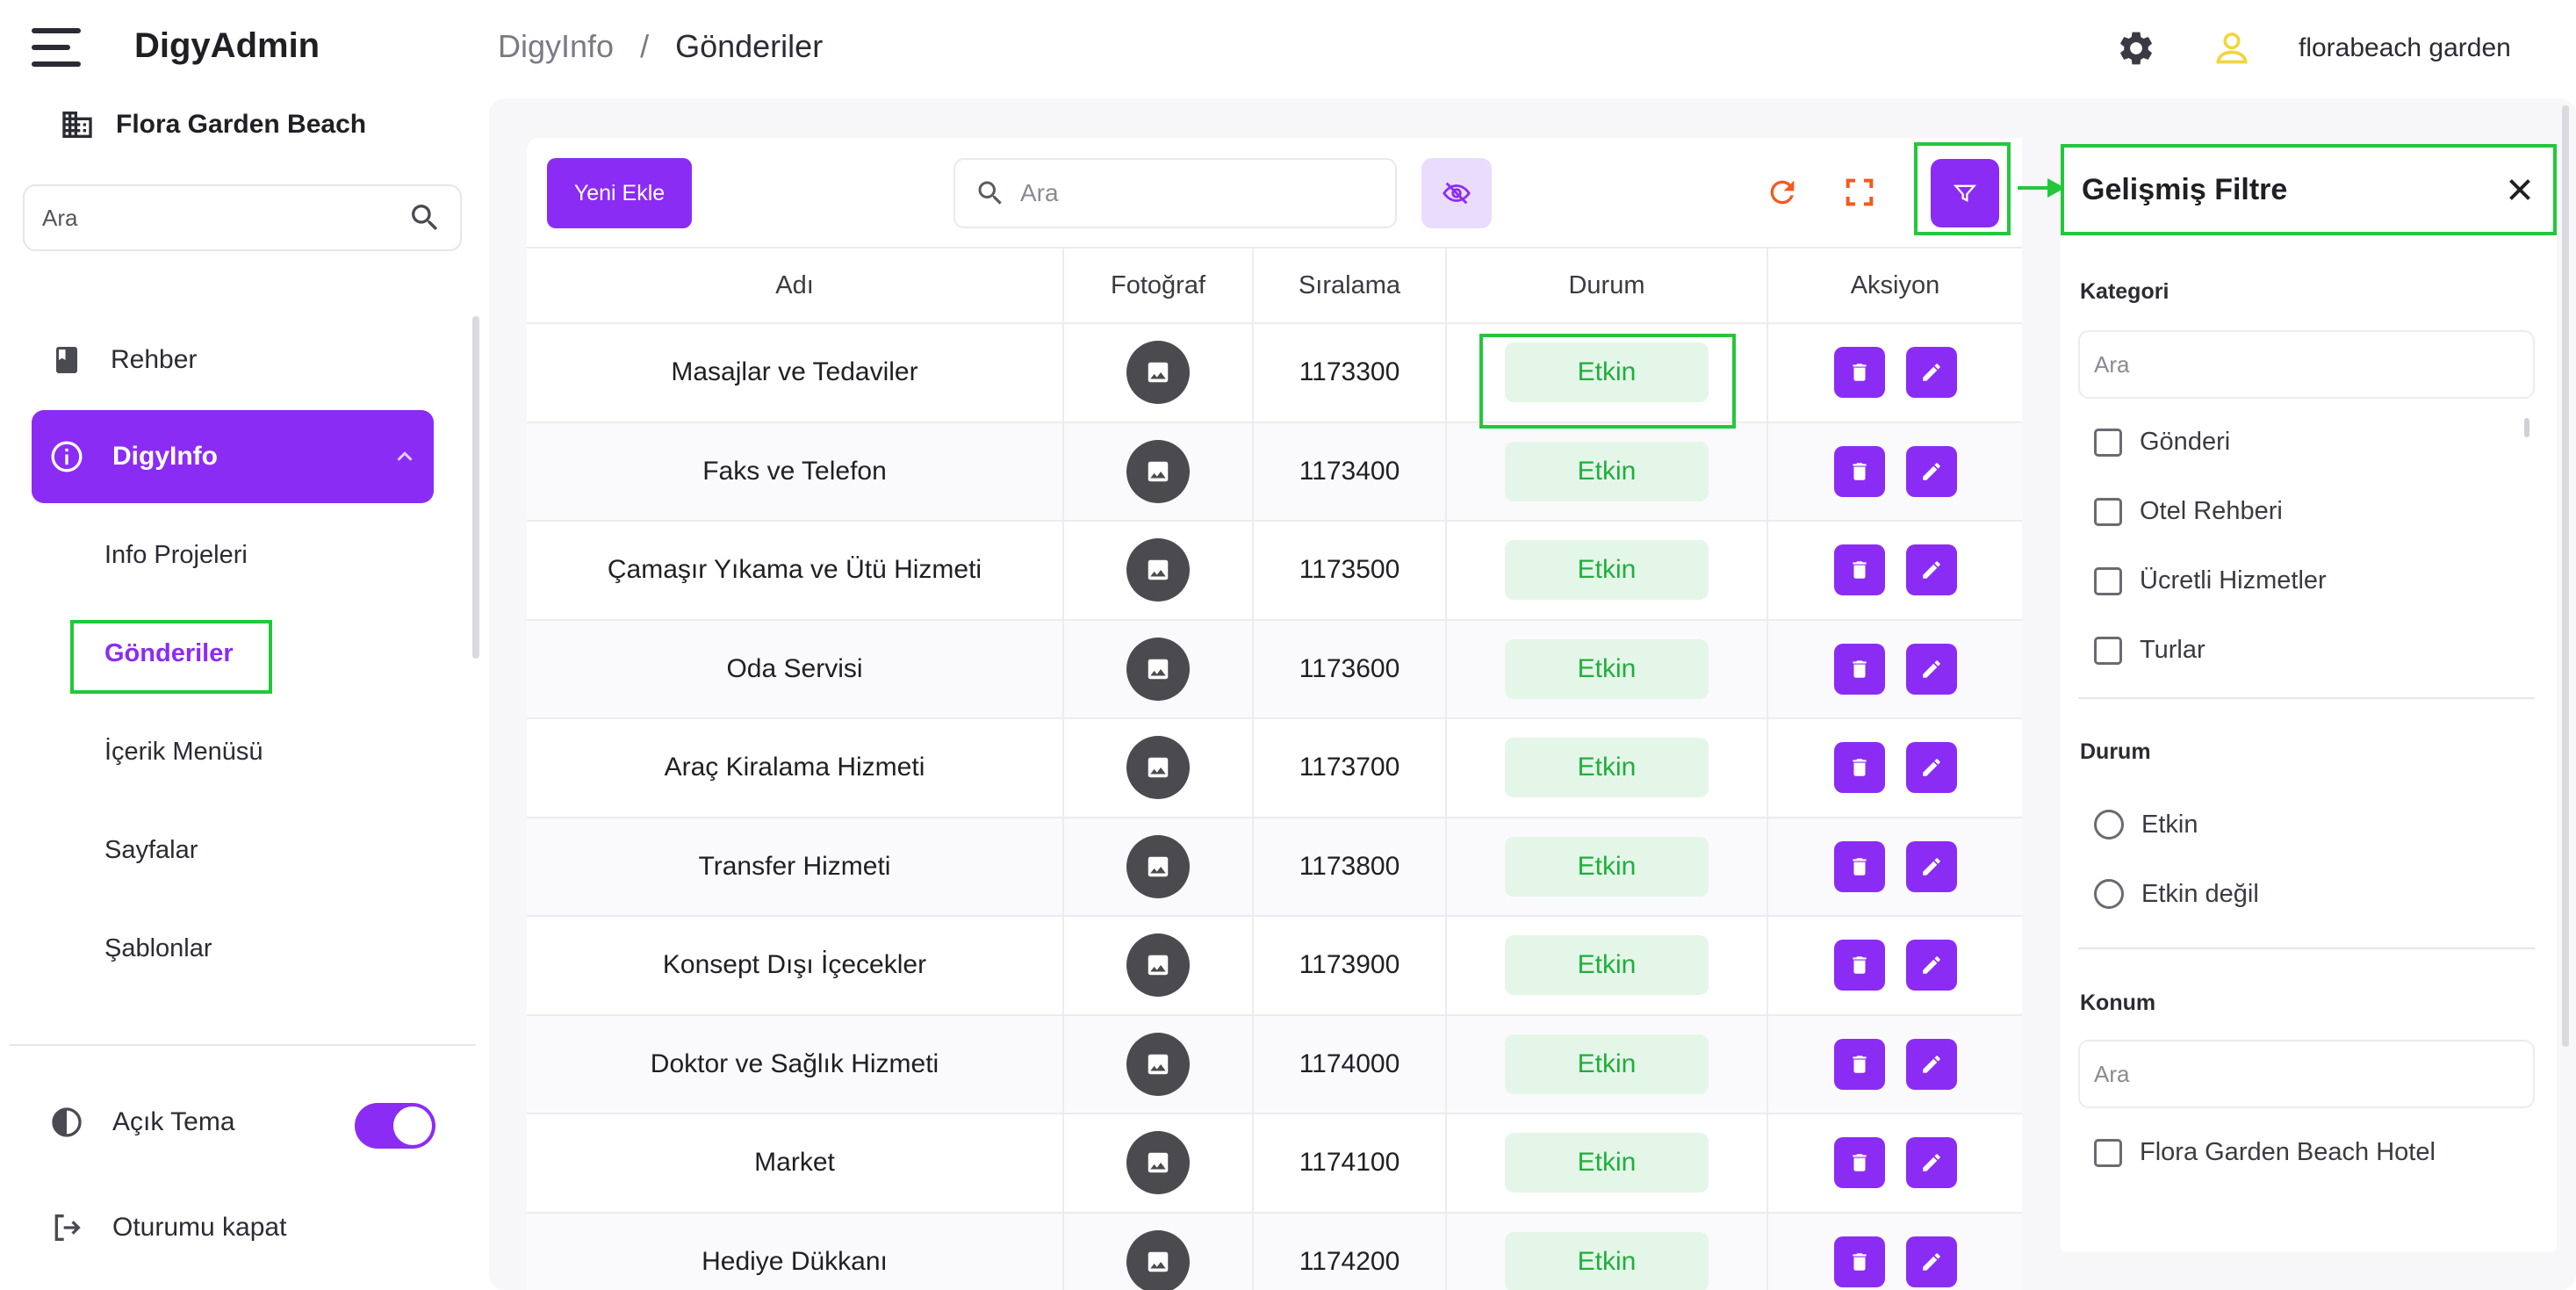 Image resolution: width=2576 pixels, height=1290 pixels. Describe the element at coordinates (167, 1227) in the screenshot. I see `logout-button: Oturumu kapat` at that location.